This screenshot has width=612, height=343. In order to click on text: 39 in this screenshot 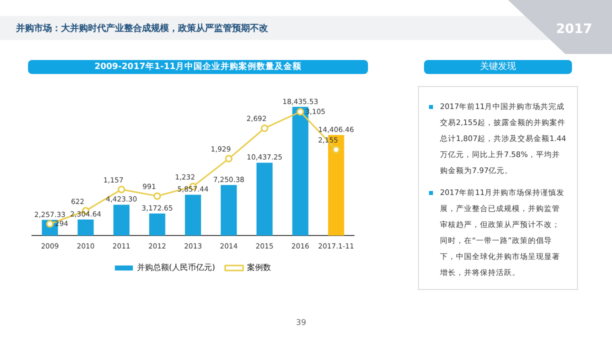, I will do `click(301, 322)`.